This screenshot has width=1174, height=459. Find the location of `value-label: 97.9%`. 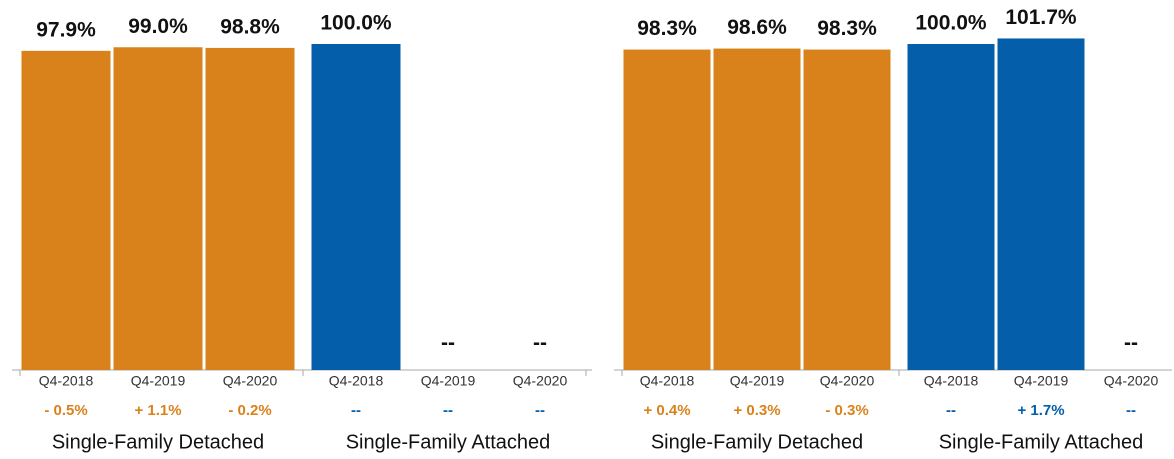

value-label: 97.9% is located at coordinates (66, 29).